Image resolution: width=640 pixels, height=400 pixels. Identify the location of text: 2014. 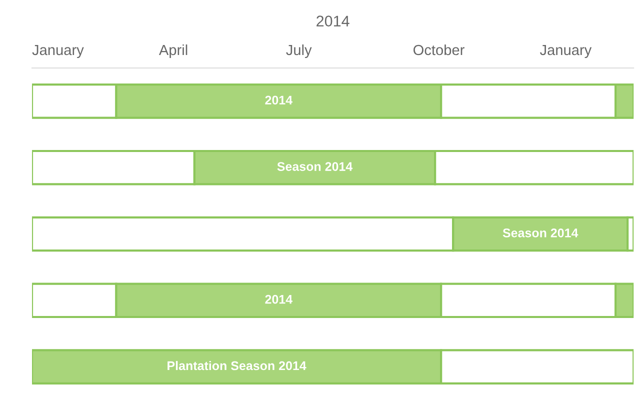
(333, 21).